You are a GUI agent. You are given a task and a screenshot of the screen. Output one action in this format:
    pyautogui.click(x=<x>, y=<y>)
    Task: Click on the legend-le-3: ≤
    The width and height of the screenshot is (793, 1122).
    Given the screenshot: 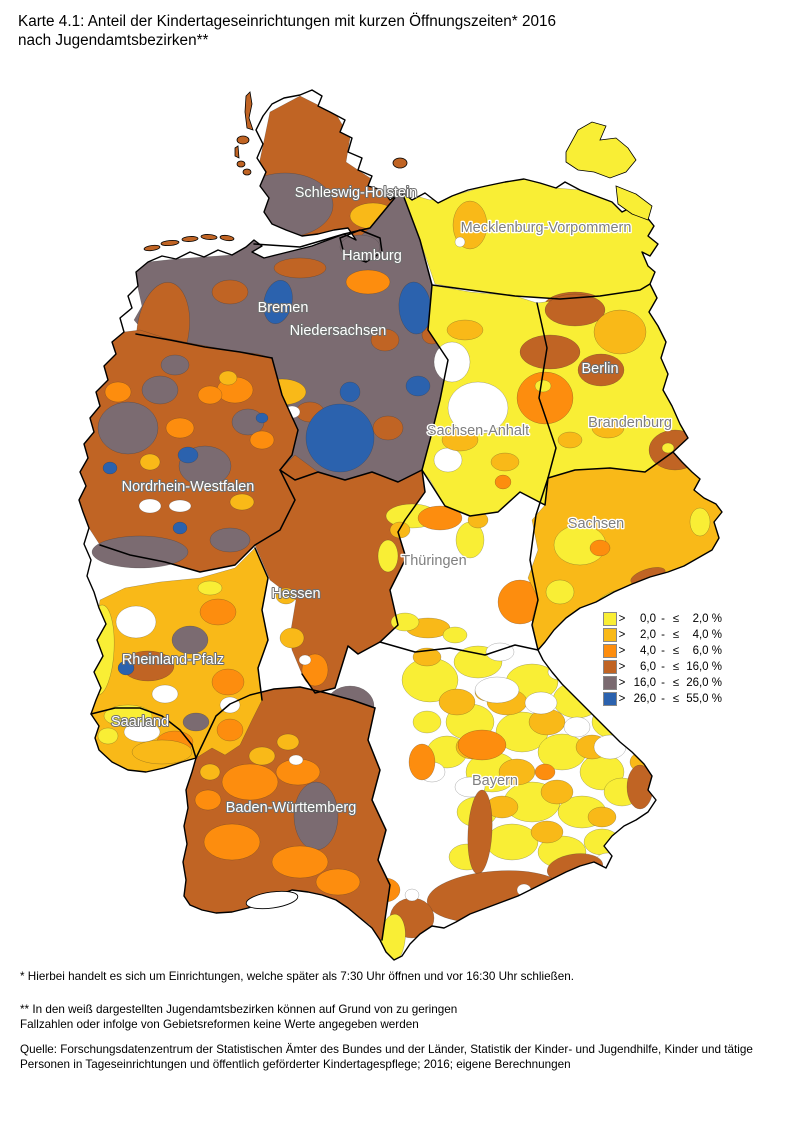 What is the action you would take?
    pyautogui.click(x=676, y=667)
    